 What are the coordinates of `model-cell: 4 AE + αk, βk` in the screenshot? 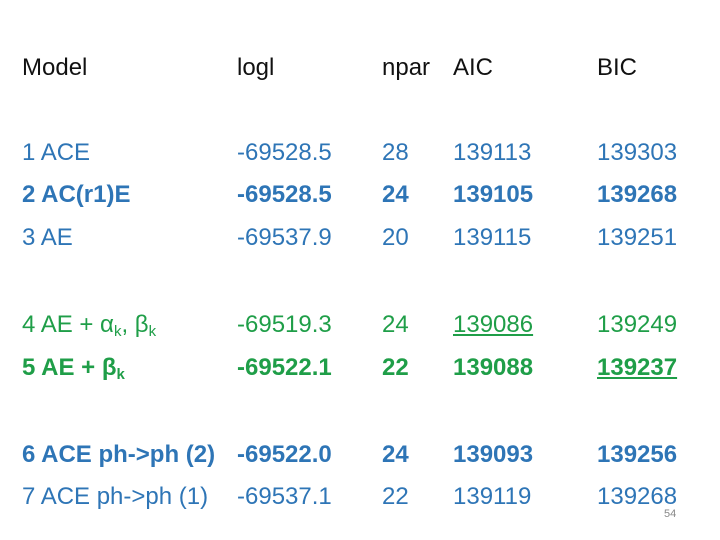 It's located at (89, 325).